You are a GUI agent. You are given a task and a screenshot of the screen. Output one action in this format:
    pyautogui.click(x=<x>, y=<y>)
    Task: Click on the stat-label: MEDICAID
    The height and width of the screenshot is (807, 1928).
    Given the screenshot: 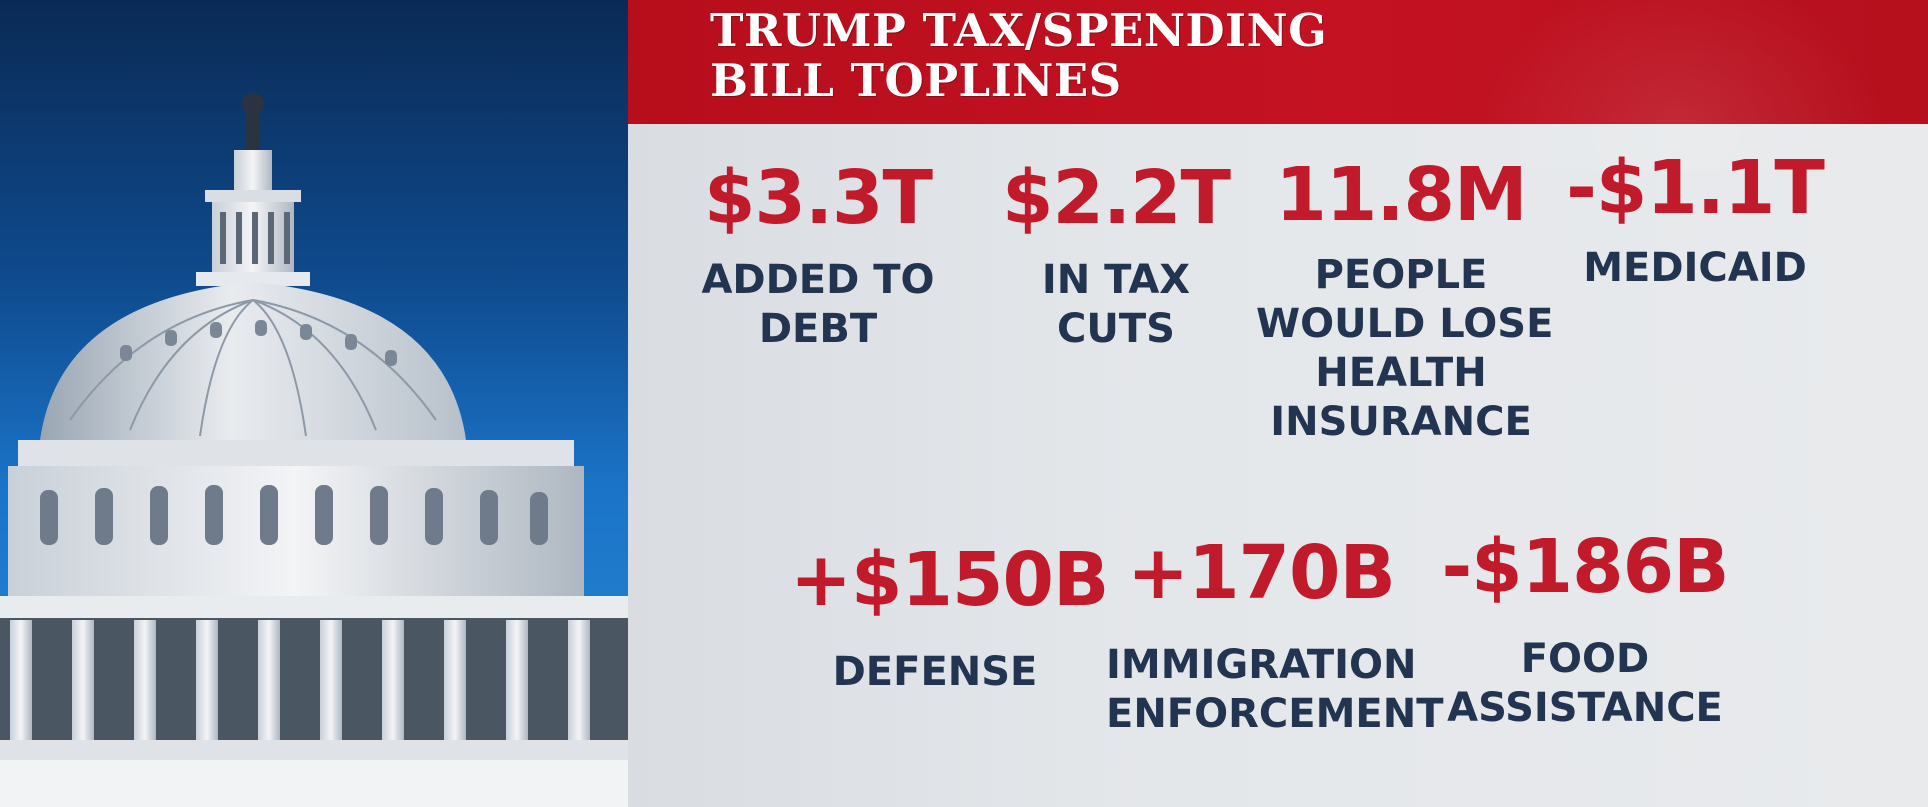 What is the action you would take?
    pyautogui.click(x=1695, y=268)
    